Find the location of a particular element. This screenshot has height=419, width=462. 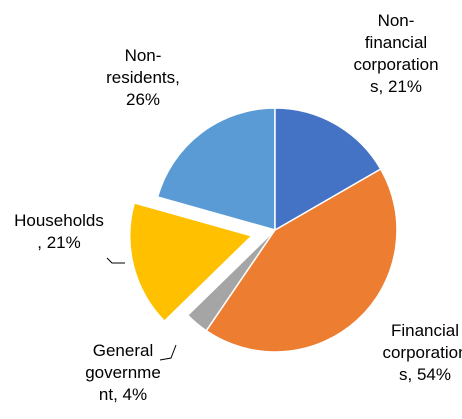

data-label: Non-financial corporations, 21% is located at coordinates (396, 53).